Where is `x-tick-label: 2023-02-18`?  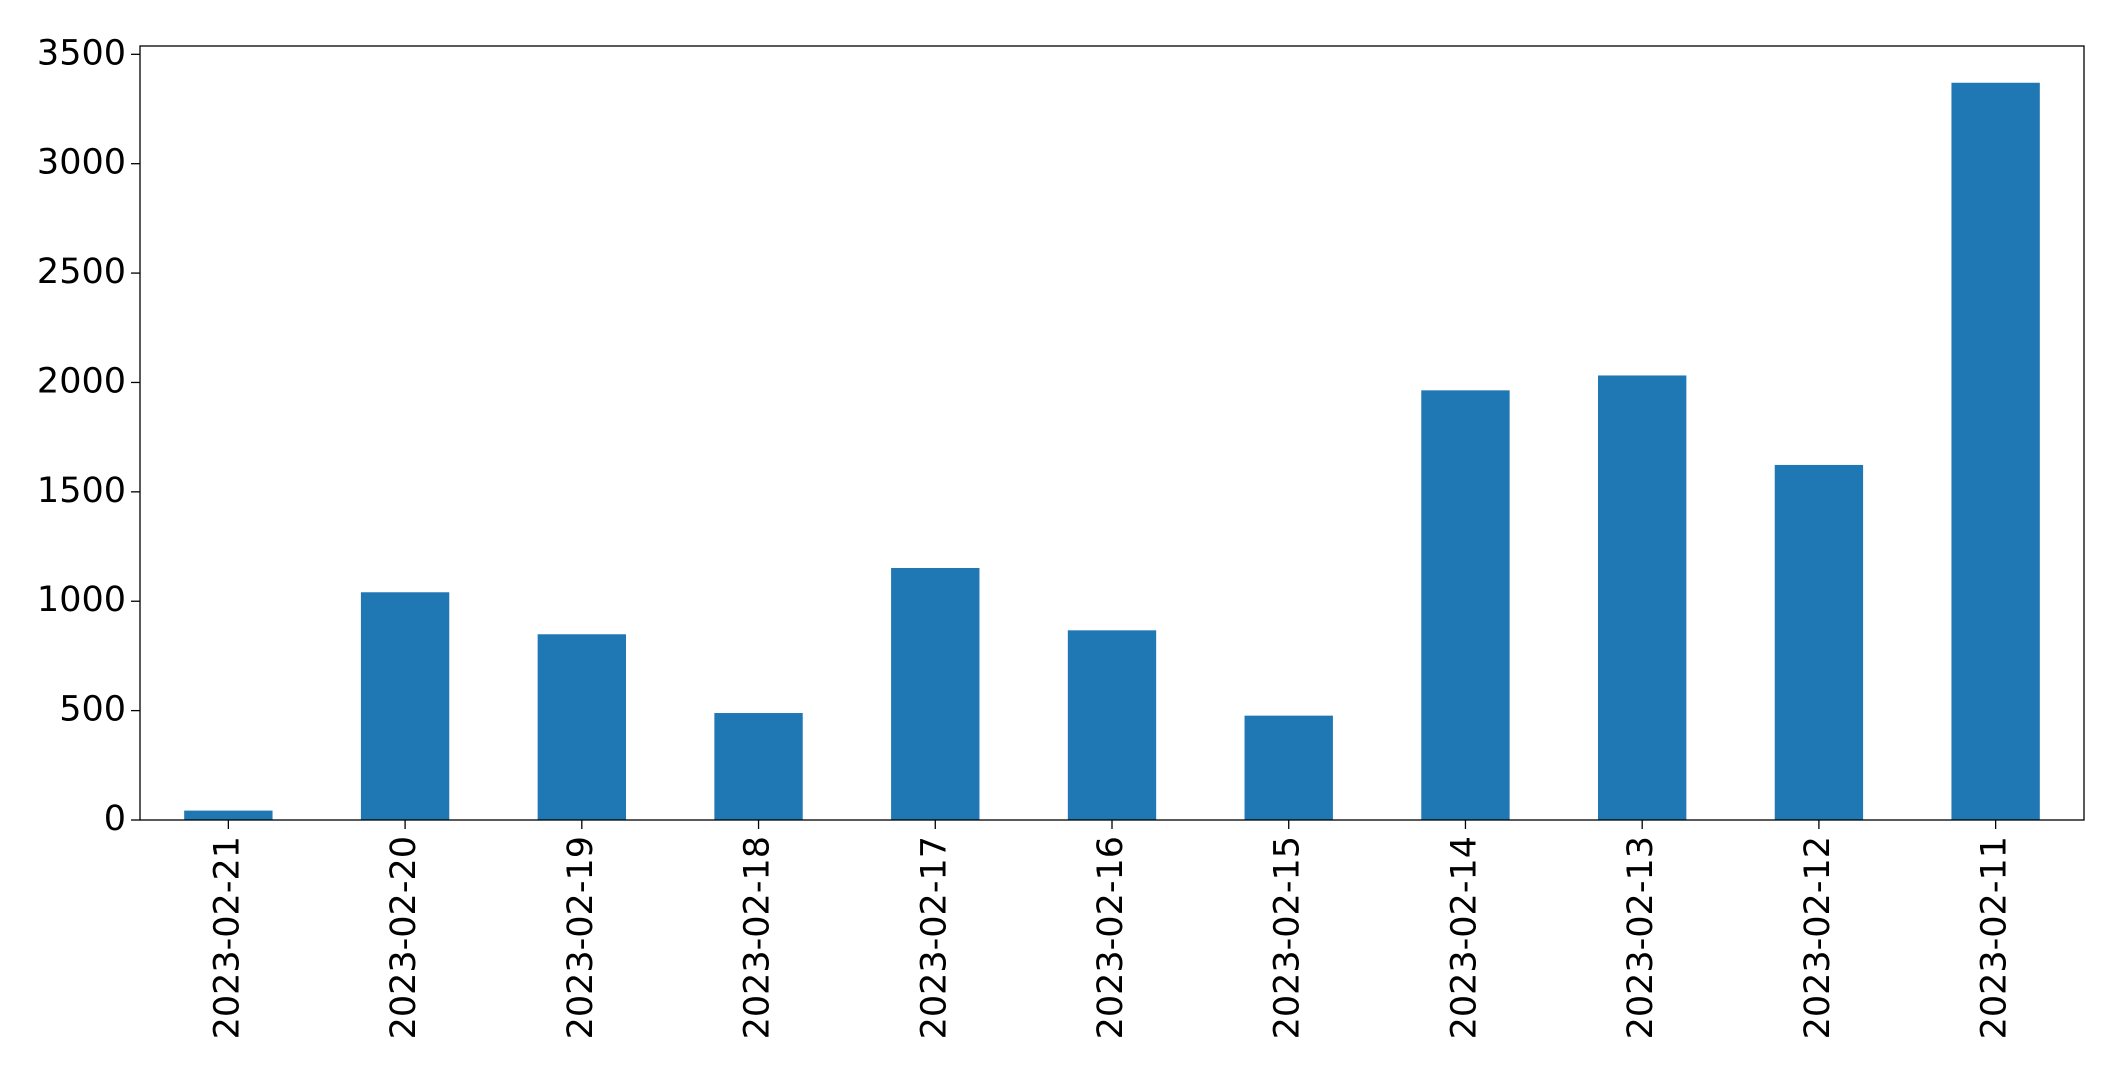
x-tick-label: 2023-02-18 is located at coordinates (758, 937).